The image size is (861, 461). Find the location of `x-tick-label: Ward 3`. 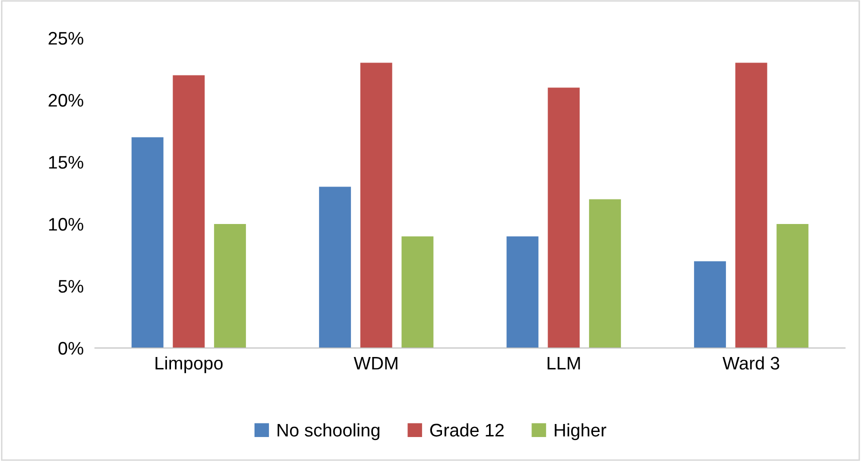

x-tick-label: Ward 3 is located at coordinates (751, 363).